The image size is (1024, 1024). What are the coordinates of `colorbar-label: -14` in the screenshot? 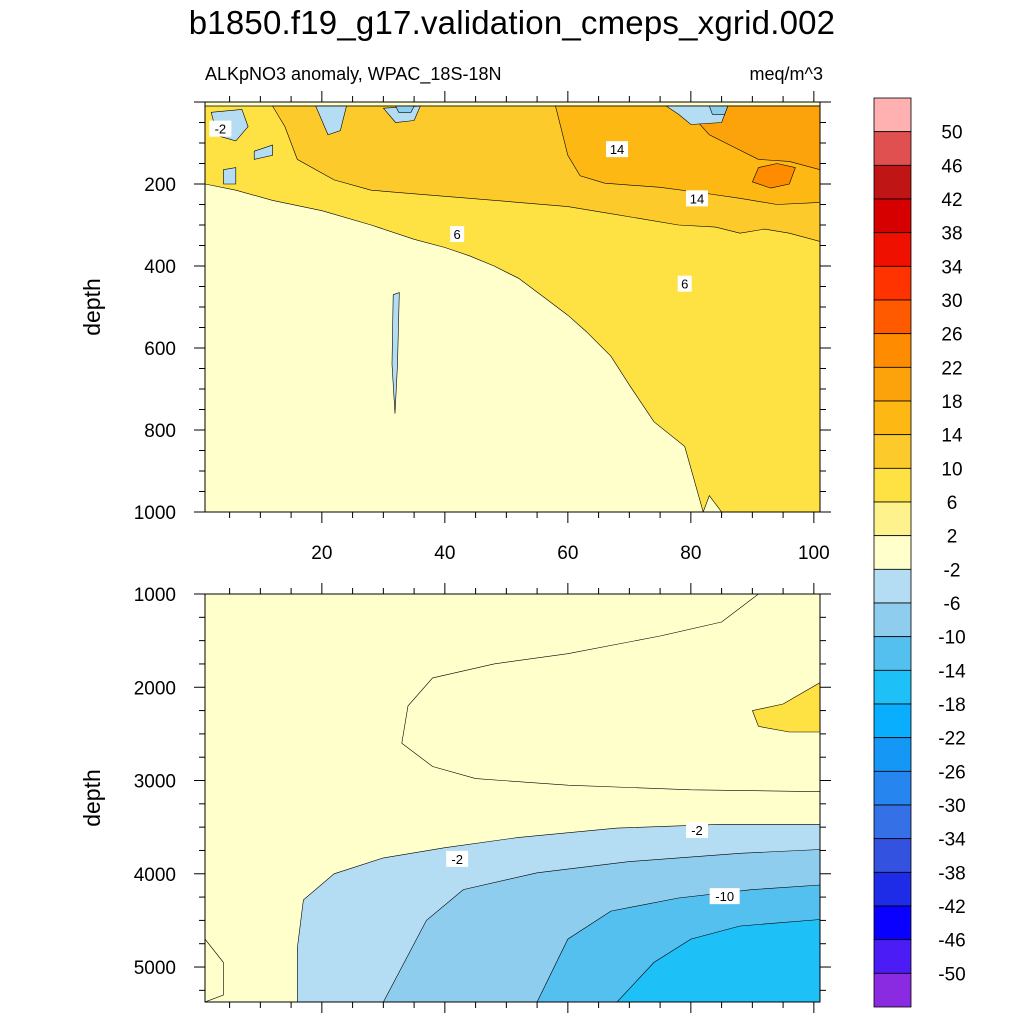 It's located at (952, 671).